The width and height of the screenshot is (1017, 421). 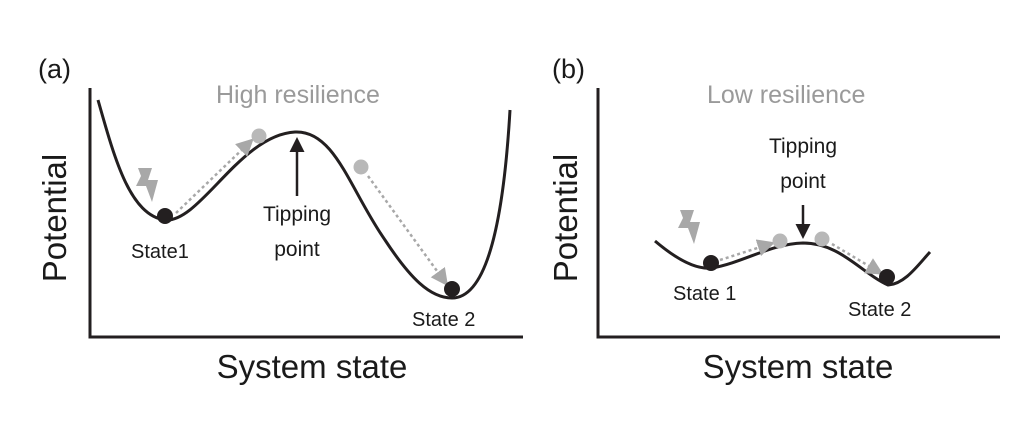 What do you see at coordinates (297, 249) in the screenshot?
I see `panel-a-tipping-label-2: point` at bounding box center [297, 249].